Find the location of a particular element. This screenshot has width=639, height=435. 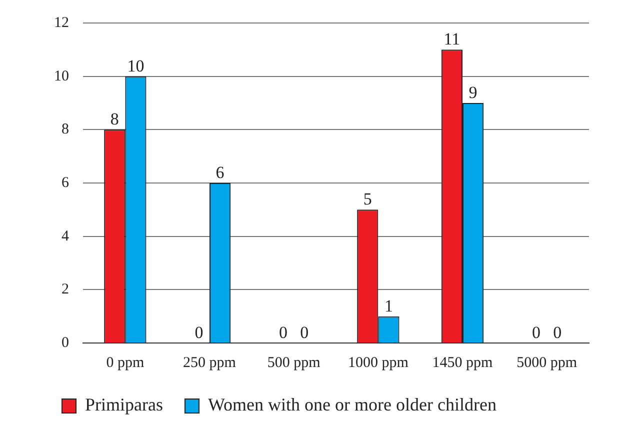

data-label: 1 is located at coordinates (388, 306).